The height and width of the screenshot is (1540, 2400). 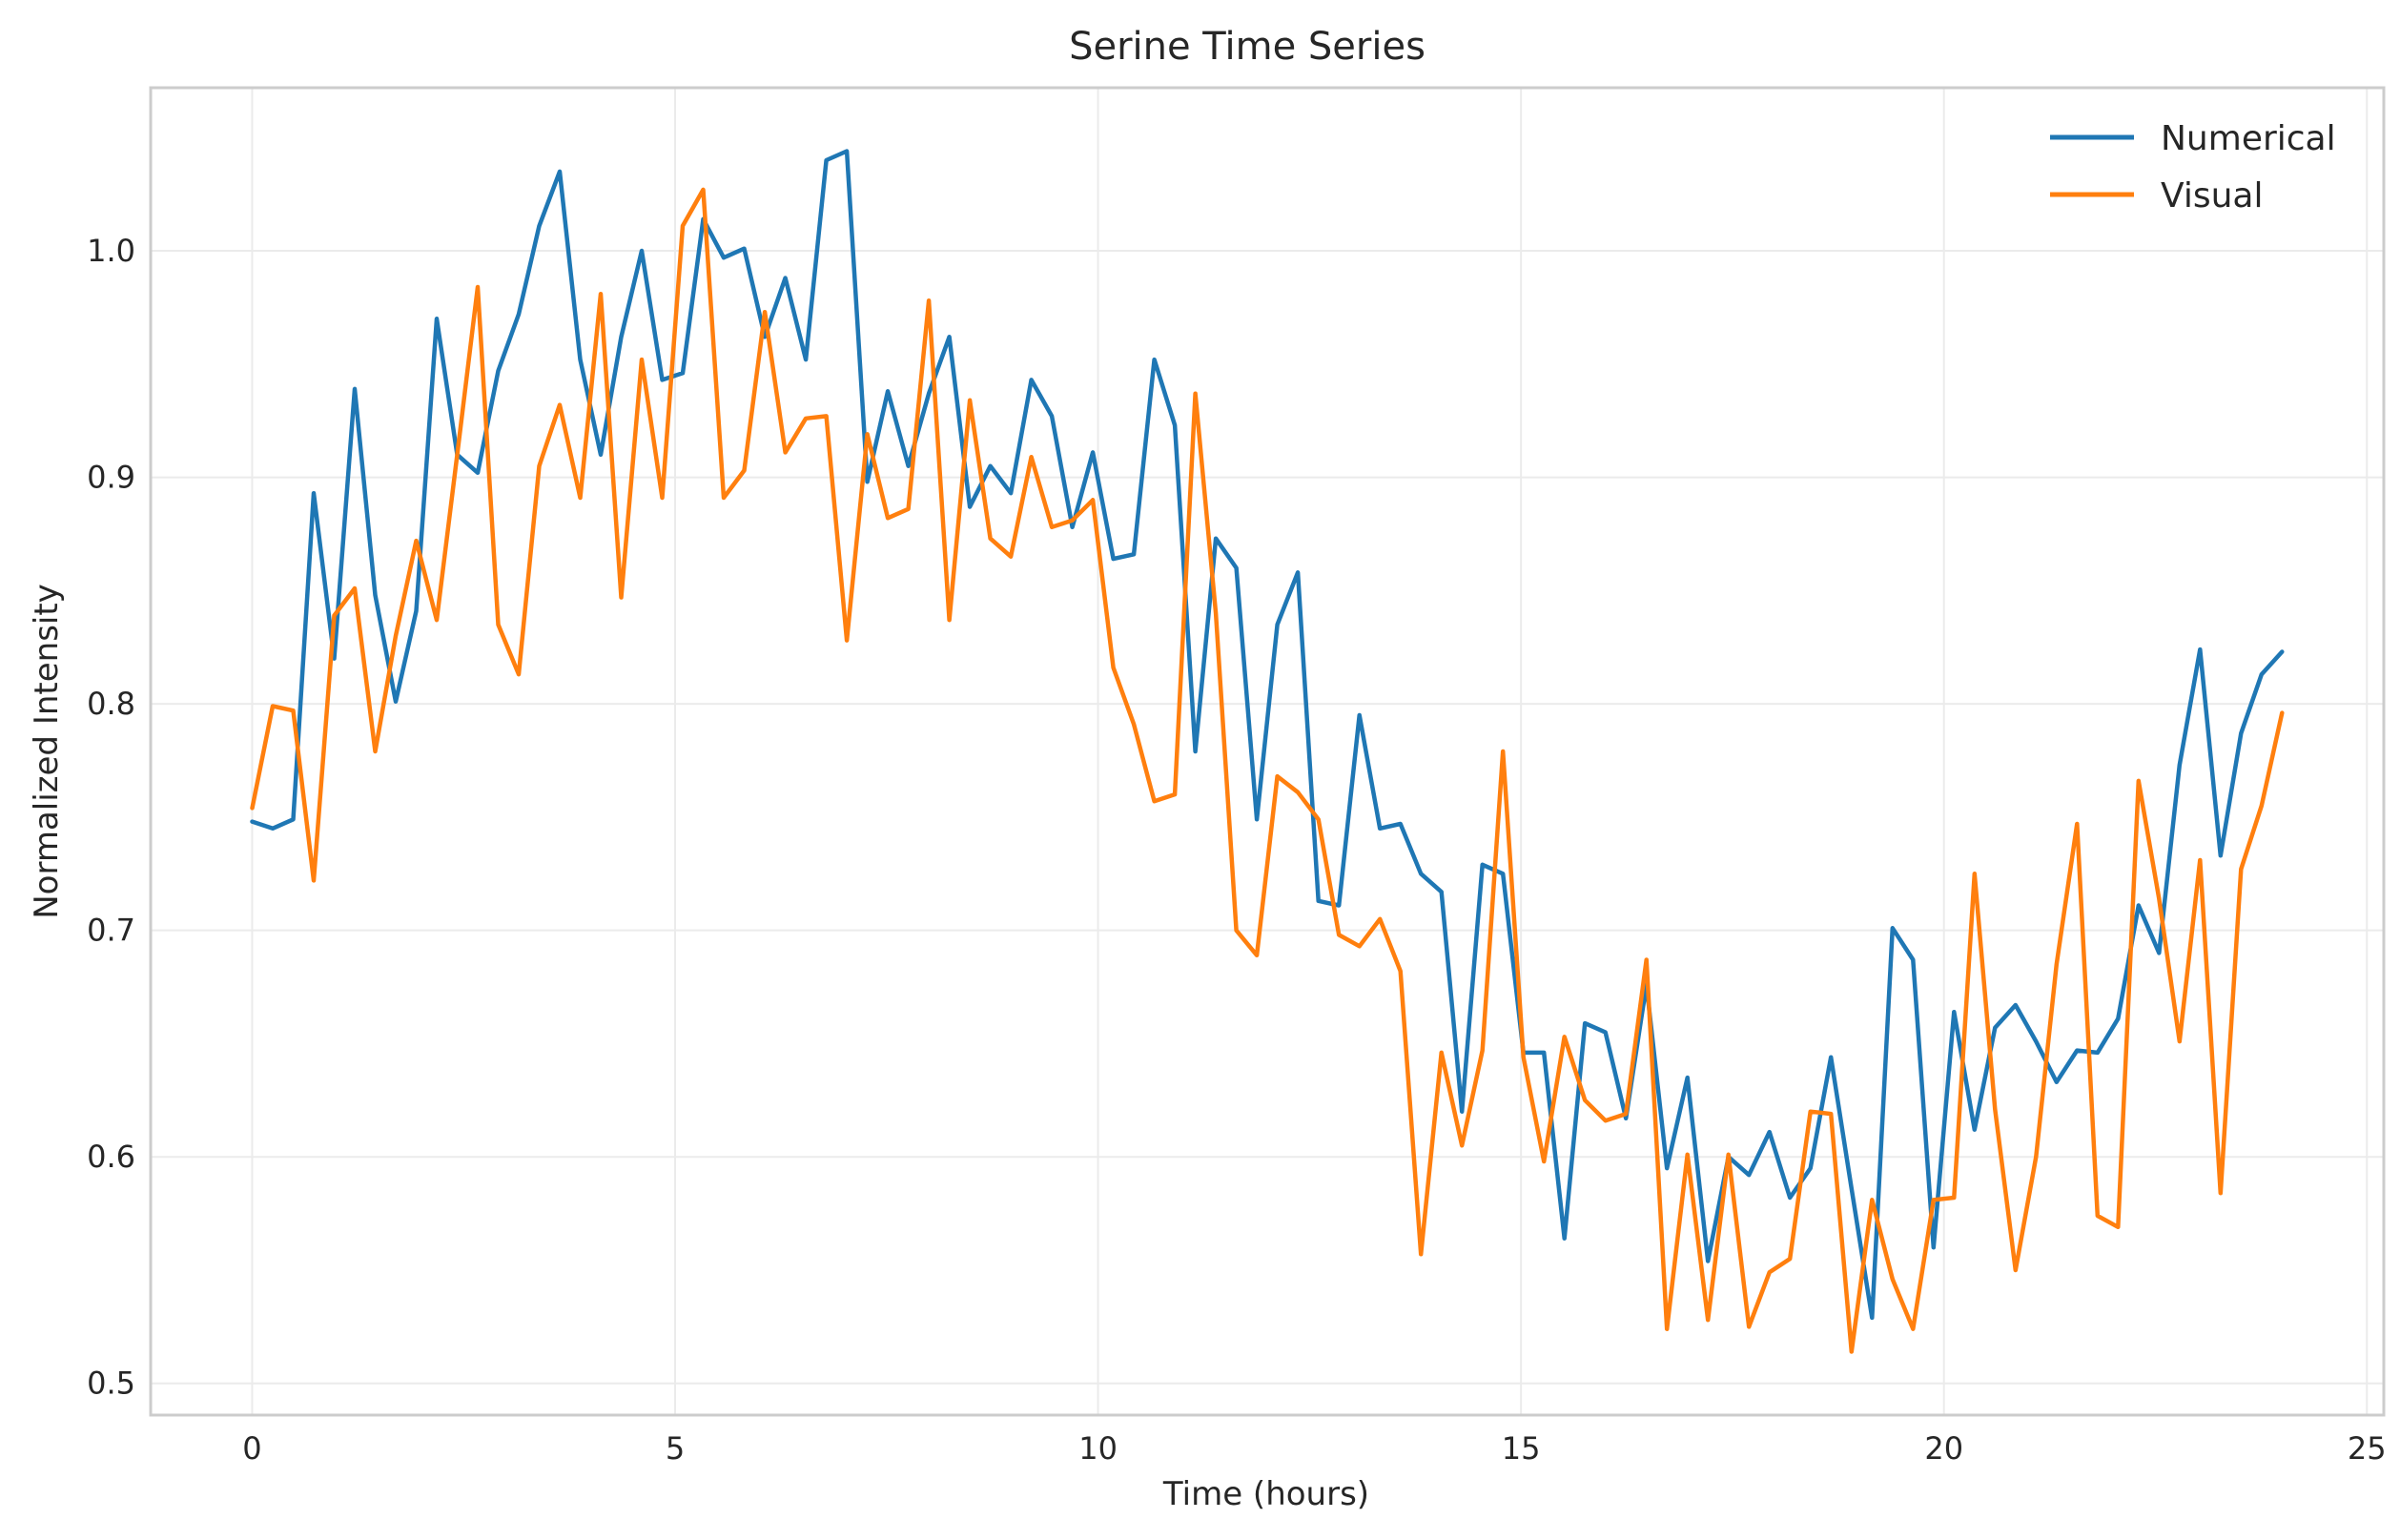 What do you see at coordinates (111, 1383) in the screenshot?
I see `y-tick-label: 0.5` at bounding box center [111, 1383].